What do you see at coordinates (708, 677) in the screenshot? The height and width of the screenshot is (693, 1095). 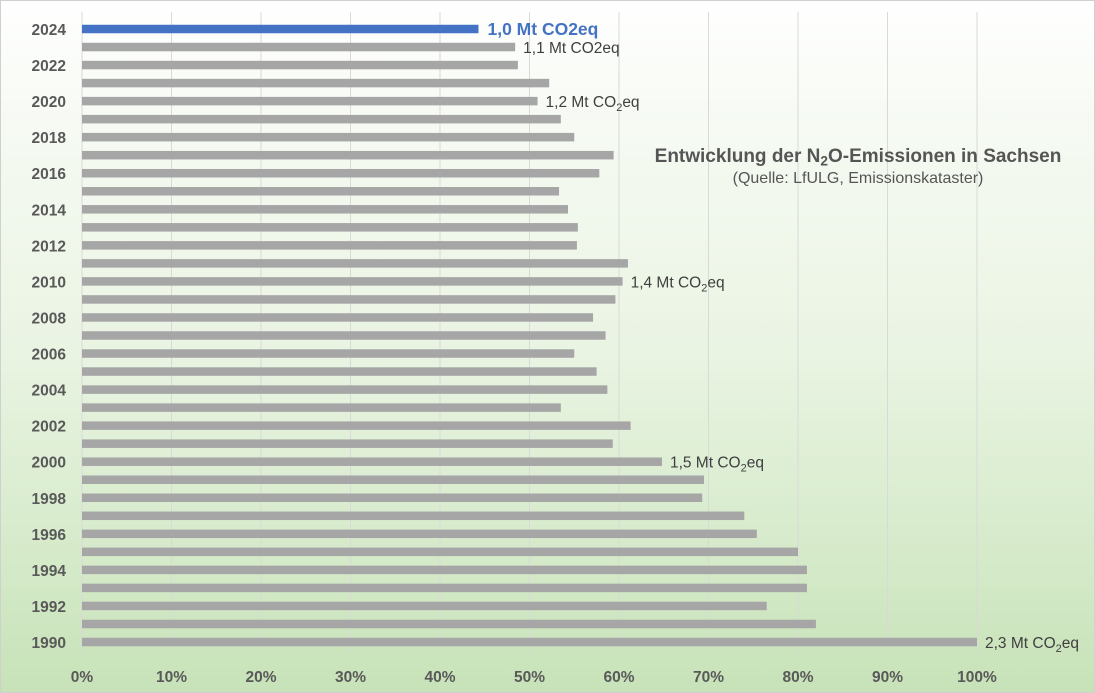 I see `x-tick-label: 70%` at bounding box center [708, 677].